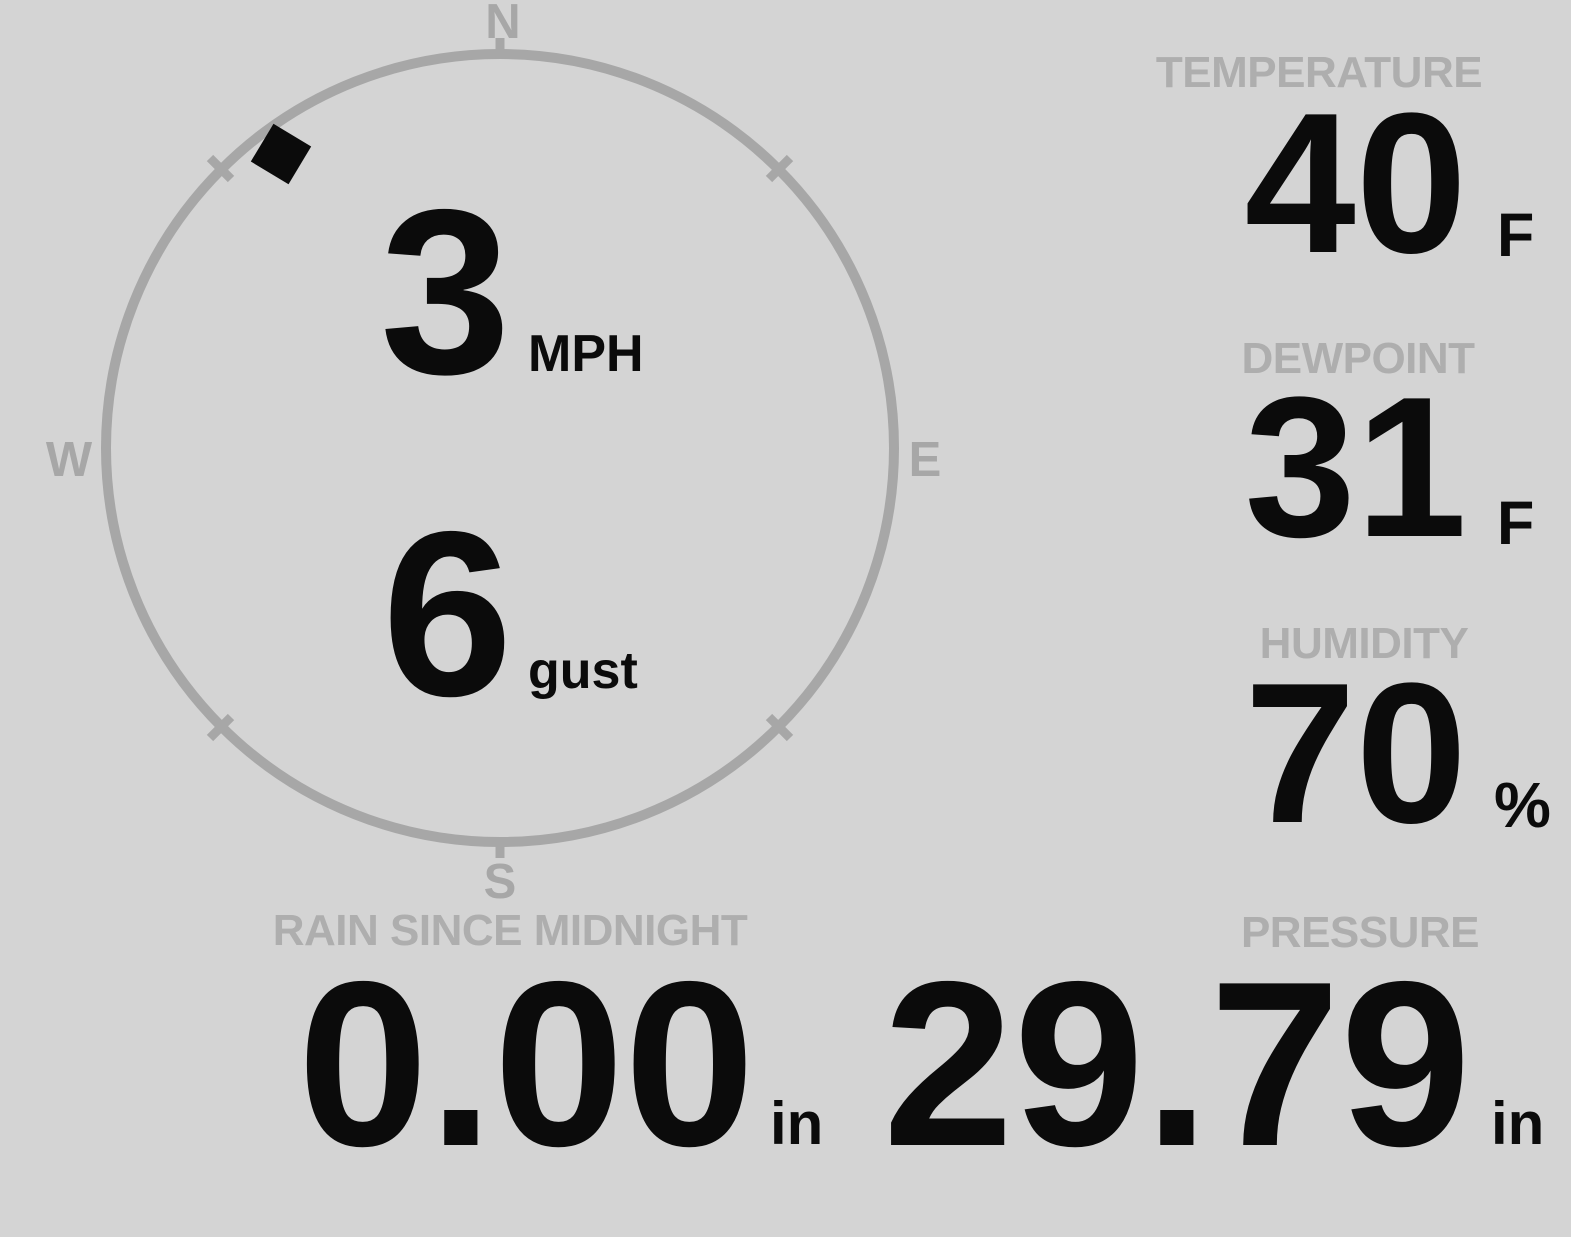  I want to click on pressure-value: 29.79, so click(1176, 1063).